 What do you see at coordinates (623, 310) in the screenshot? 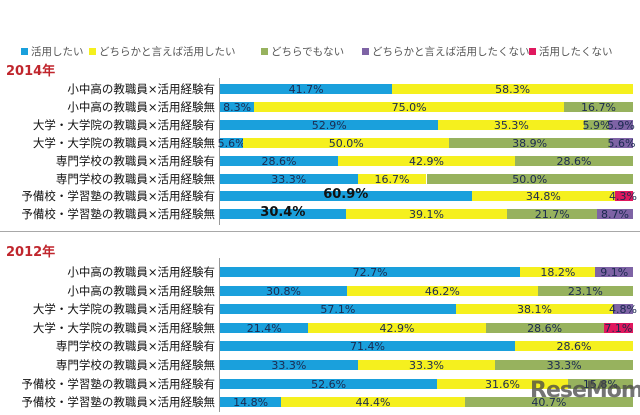
I see `data-label: 4.8%` at bounding box center [623, 310].